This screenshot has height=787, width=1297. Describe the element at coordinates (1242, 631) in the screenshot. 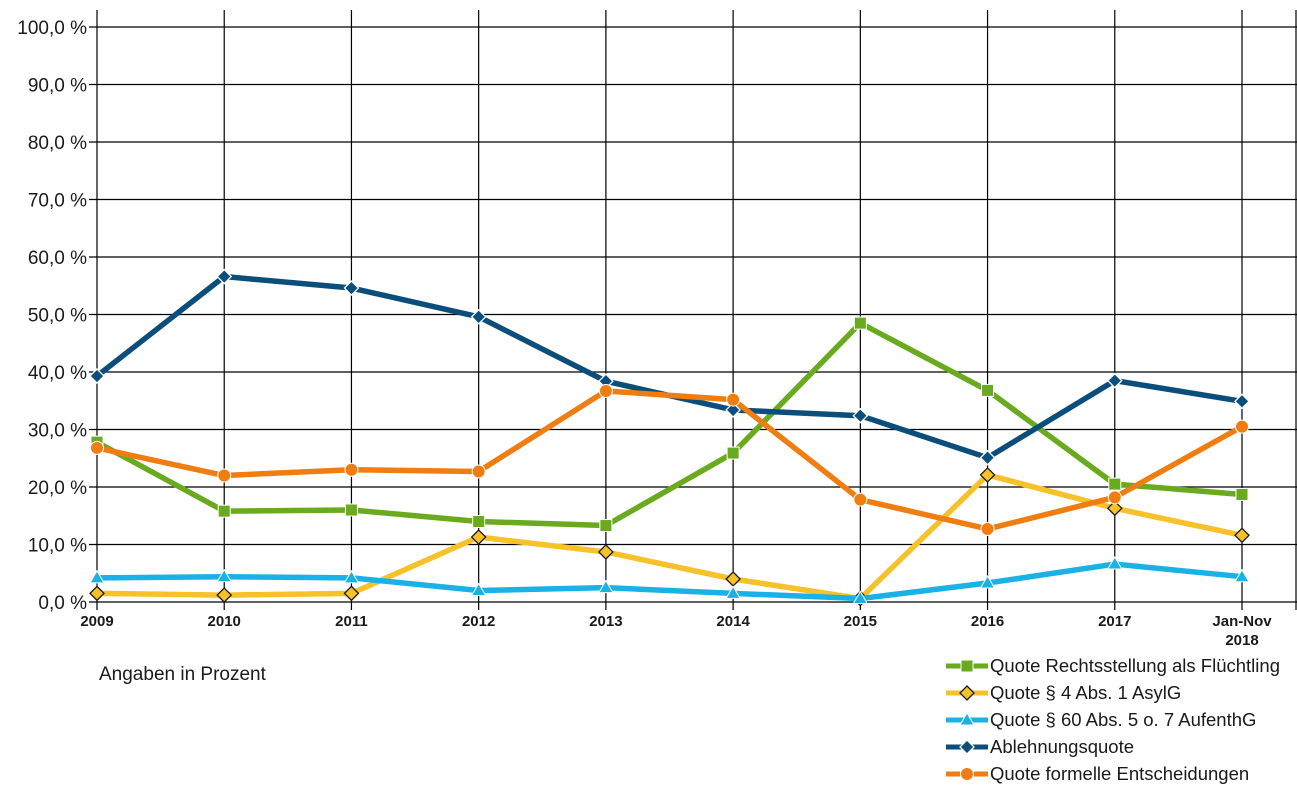

I see `x-tick-label: Jan-Nov 2018` at that location.